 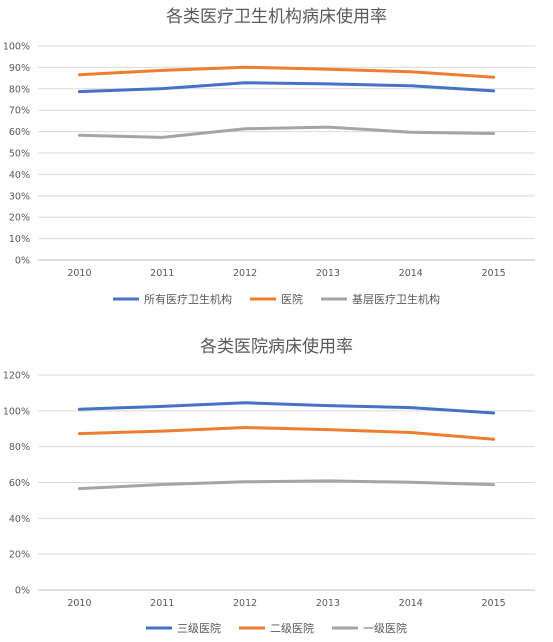 I want to click on y-tick-label: 70%, so click(x=19, y=111).